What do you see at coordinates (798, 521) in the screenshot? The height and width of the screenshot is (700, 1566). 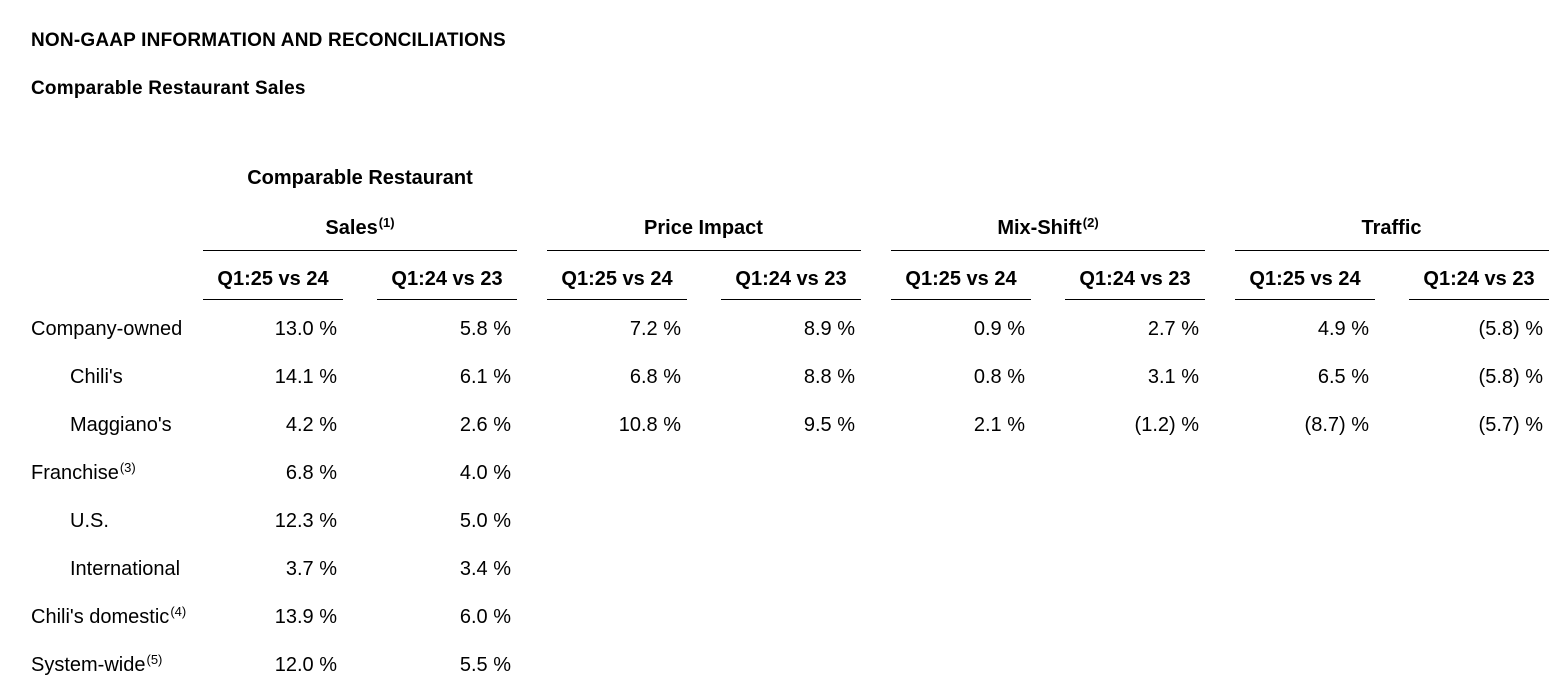 I see `table-row-us: U.S. 12.3 % 5.0 %` at bounding box center [798, 521].